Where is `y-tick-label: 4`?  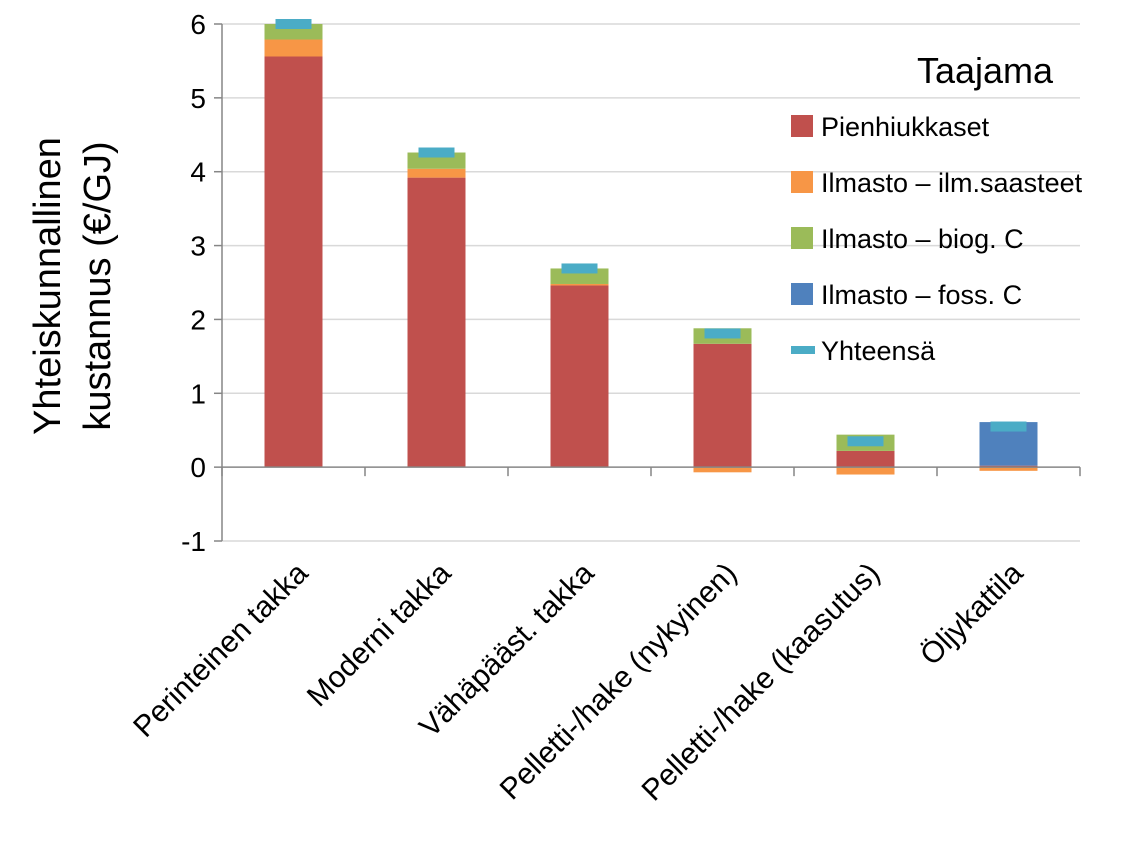 y-tick-label: 4 is located at coordinates (198, 172).